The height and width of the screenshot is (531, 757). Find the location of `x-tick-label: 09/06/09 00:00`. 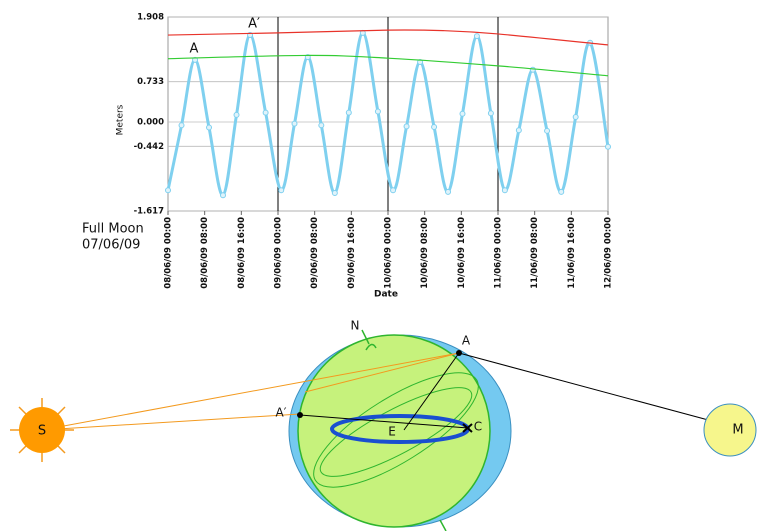

x-tick-label: 09/06/09 00:00 is located at coordinates (279, 253).